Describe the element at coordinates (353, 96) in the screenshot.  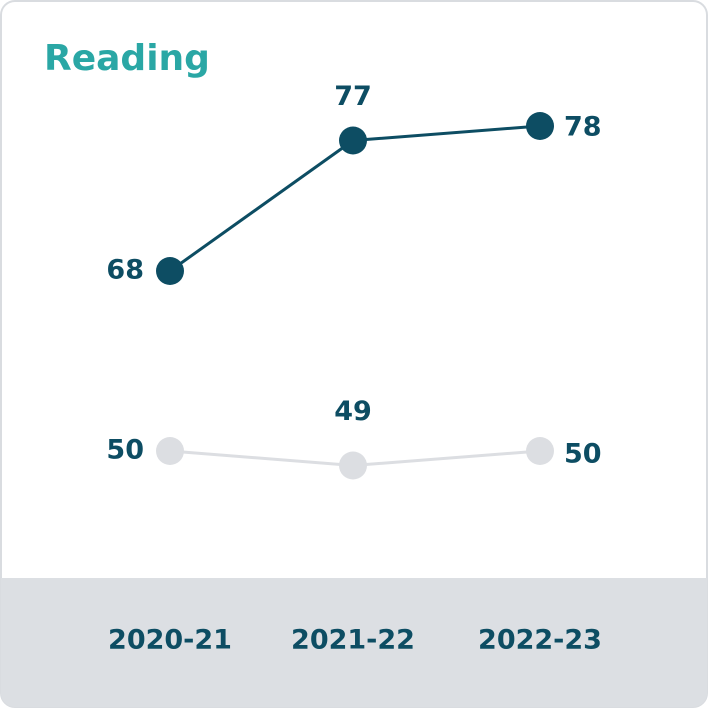
I see `data-label: 77` at that location.